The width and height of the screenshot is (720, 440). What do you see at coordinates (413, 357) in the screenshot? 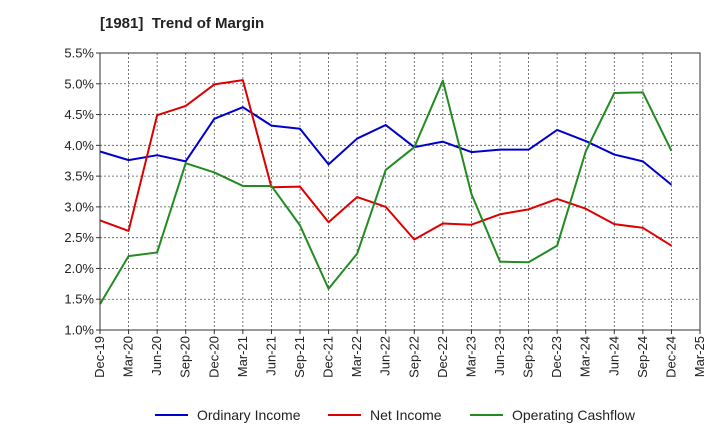
I see `x-tick-label: Sep-22` at bounding box center [413, 357].